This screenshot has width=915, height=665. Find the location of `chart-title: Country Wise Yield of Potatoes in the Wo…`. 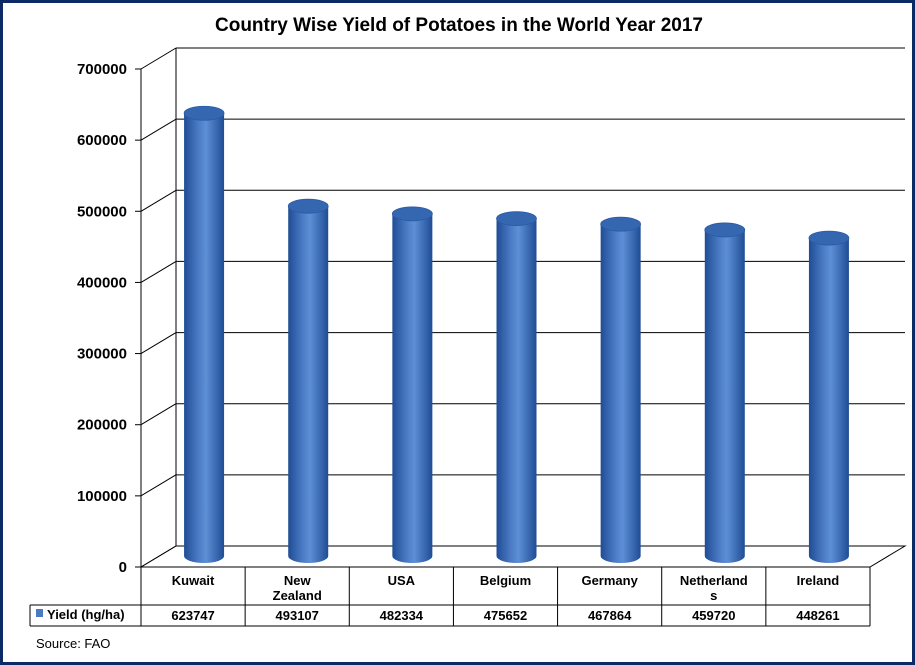

chart-title: Country Wise Yield of Potatoes in the Wo… is located at coordinates (459, 25).